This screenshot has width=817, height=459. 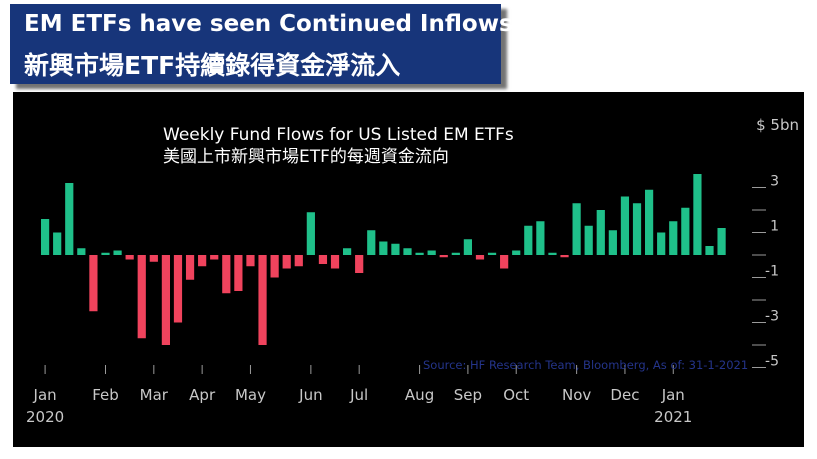 What do you see at coordinates (202, 395) in the screenshot?
I see `x-tick-label: Apr` at bounding box center [202, 395].